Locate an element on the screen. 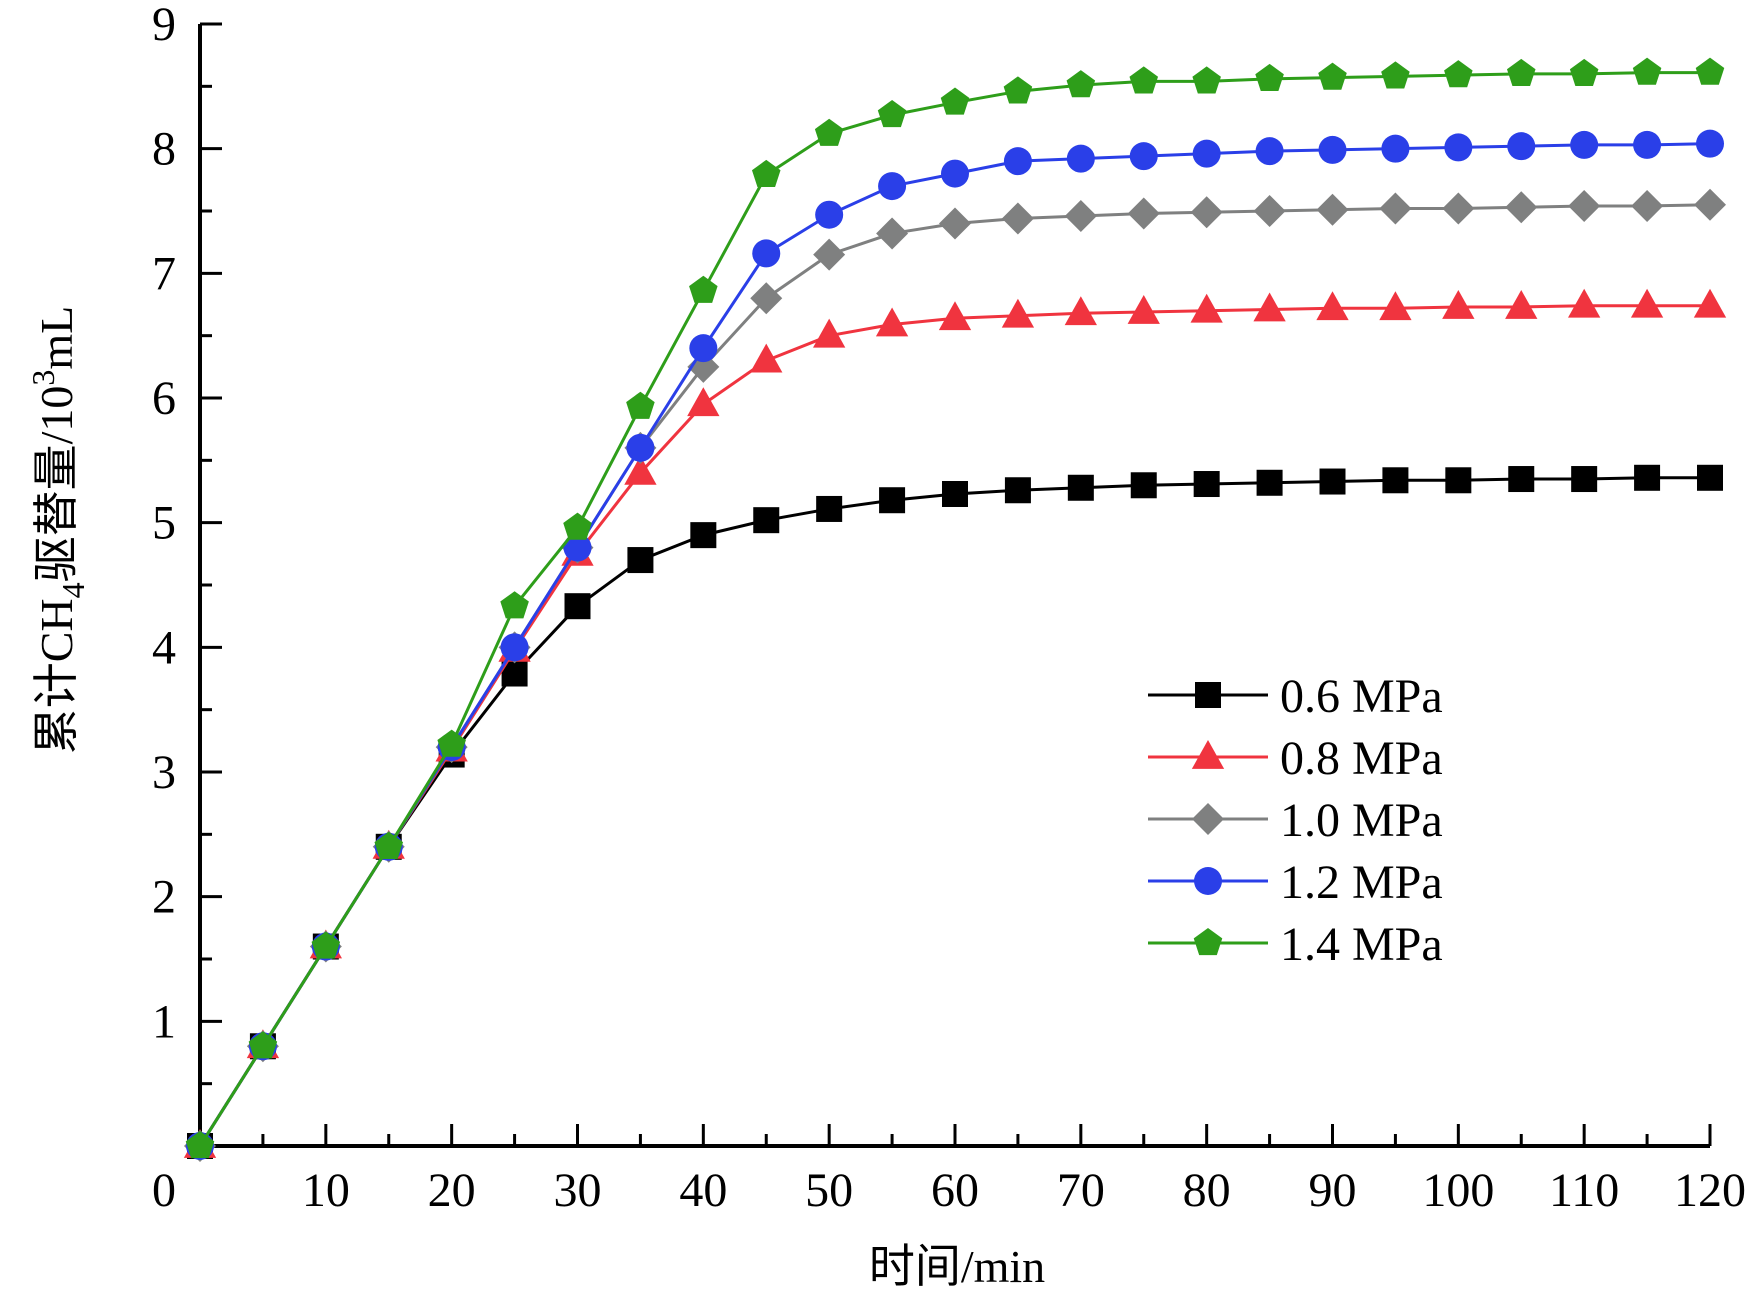 This screenshot has height=1303, width=1760. legend-item: 1.2 MPa is located at coordinates (1295, 882).